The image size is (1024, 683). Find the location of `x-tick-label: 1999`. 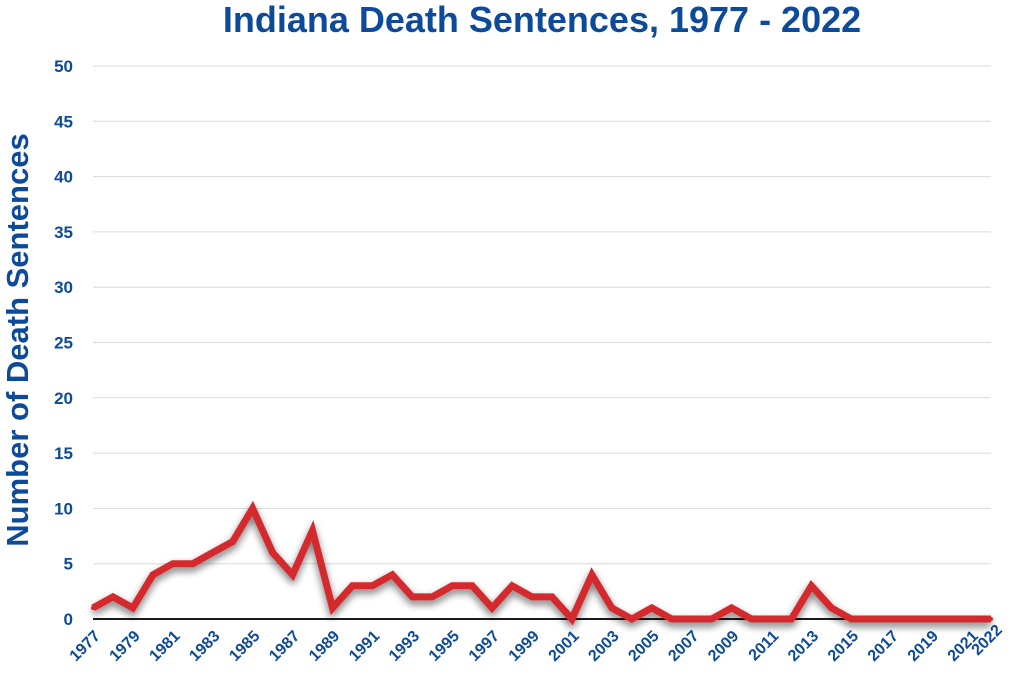

x-tick-label: 1999 is located at coordinates (524, 646).